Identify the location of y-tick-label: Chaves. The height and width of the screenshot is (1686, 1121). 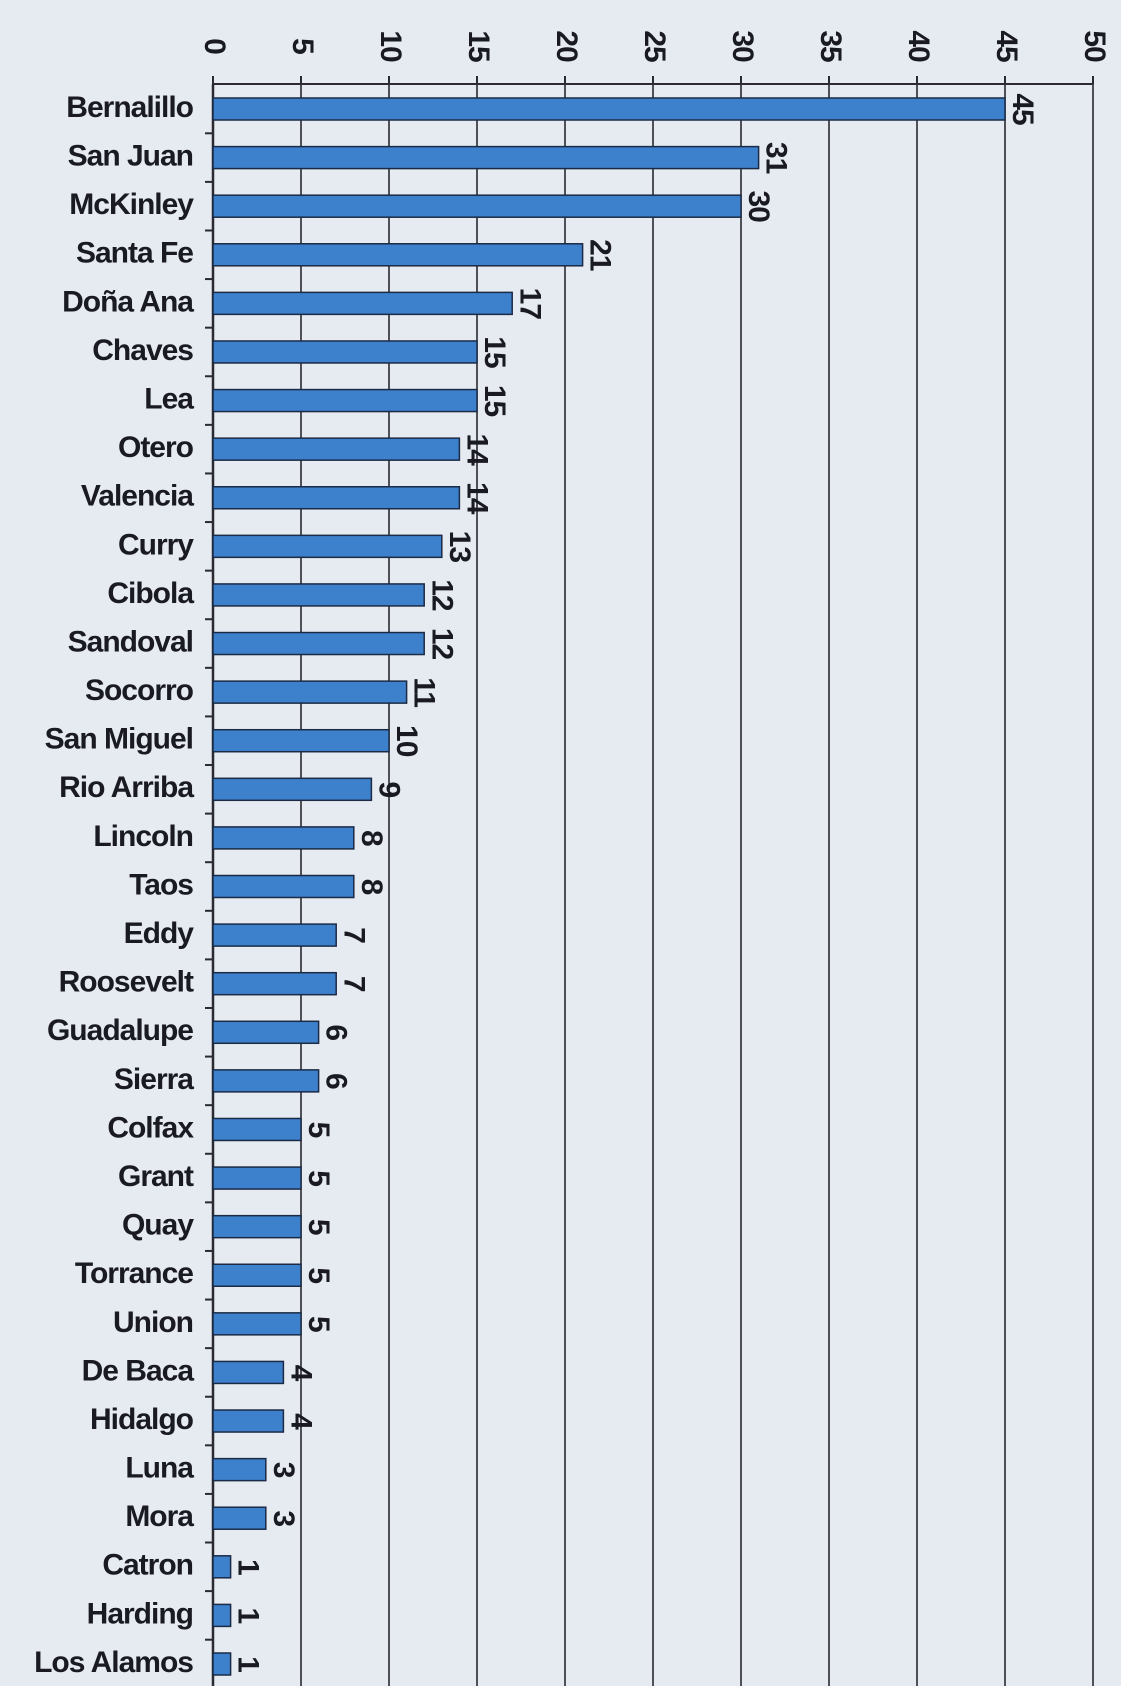
(142, 350).